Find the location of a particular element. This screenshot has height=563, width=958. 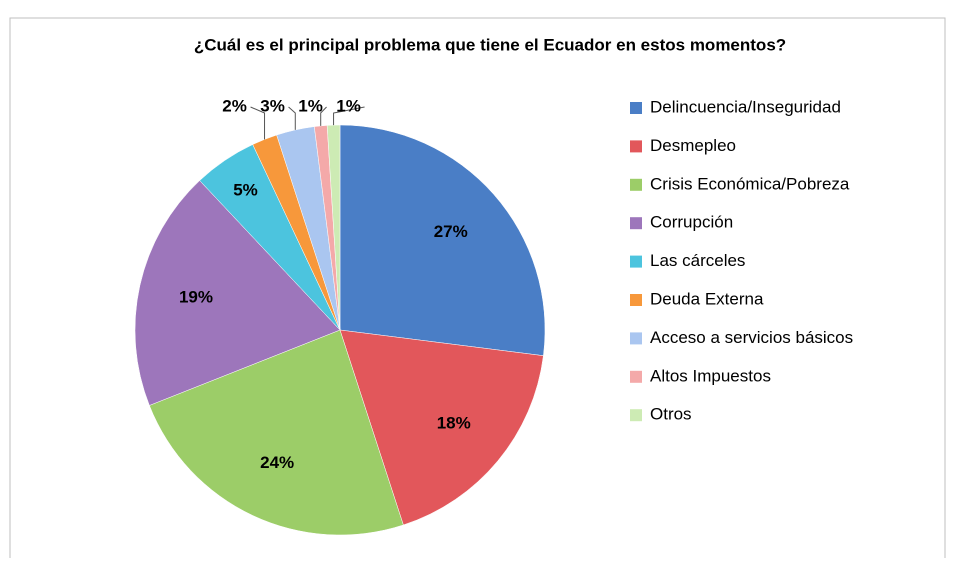

legend-label: Desmepleo is located at coordinates (693, 145).